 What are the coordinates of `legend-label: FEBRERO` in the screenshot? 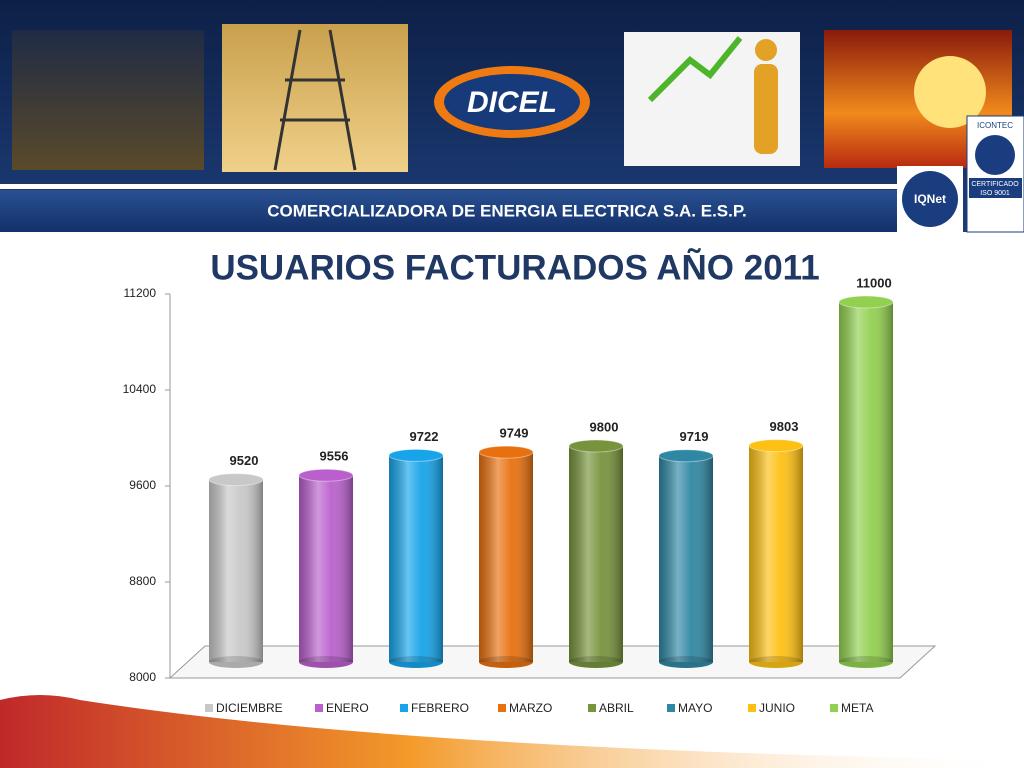 It's located at (440, 708).